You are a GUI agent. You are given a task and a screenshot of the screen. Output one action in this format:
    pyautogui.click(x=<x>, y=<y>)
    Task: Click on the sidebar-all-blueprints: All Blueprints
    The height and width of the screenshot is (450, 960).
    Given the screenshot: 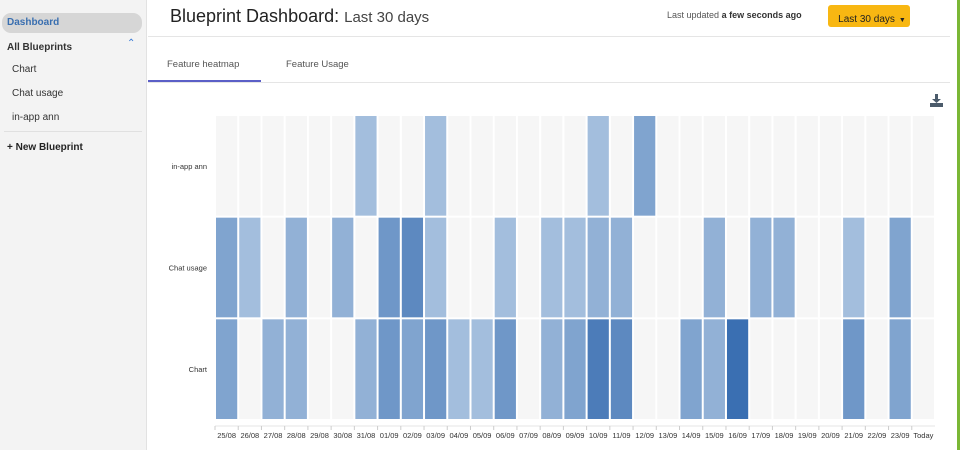 What is the action you would take?
    pyautogui.click(x=40, y=47)
    